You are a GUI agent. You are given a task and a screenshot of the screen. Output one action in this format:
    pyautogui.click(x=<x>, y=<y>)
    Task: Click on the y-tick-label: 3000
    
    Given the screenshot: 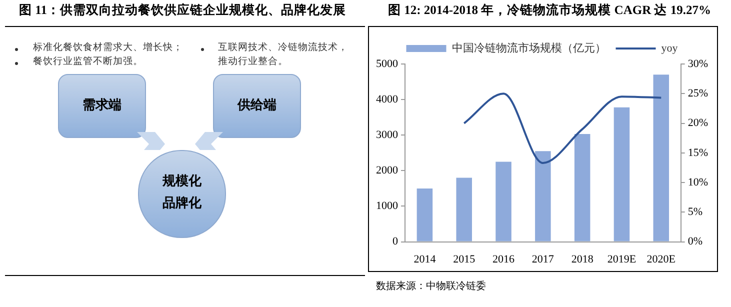 What is the action you would take?
    pyautogui.click(x=387, y=135)
    